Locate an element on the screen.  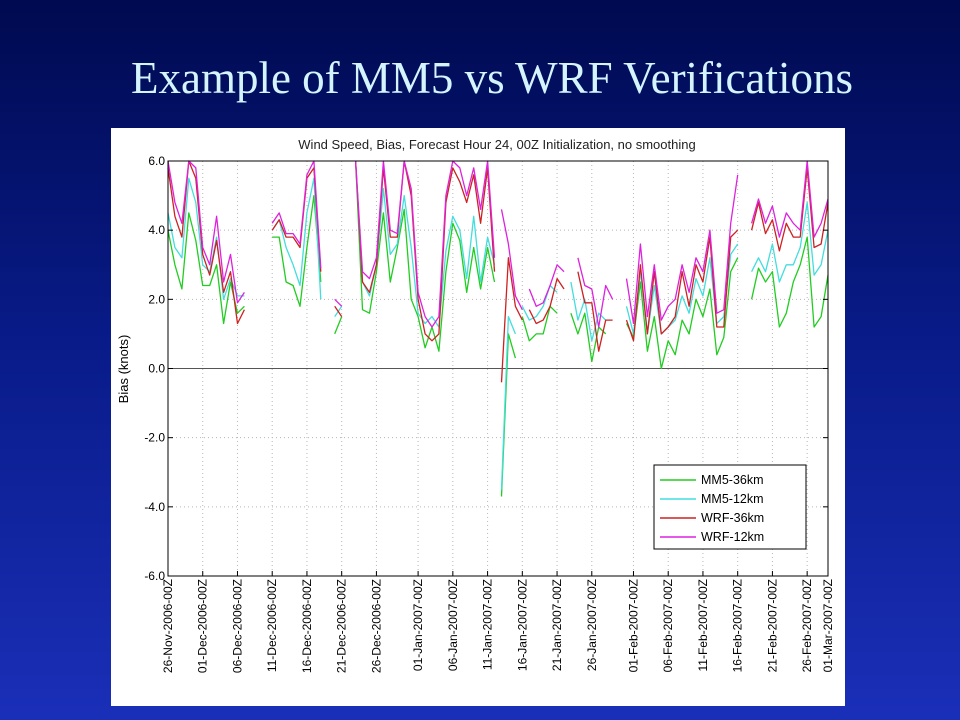
x-tick-label: 11-Feb-2007-00Z is located at coordinates (703, 625).